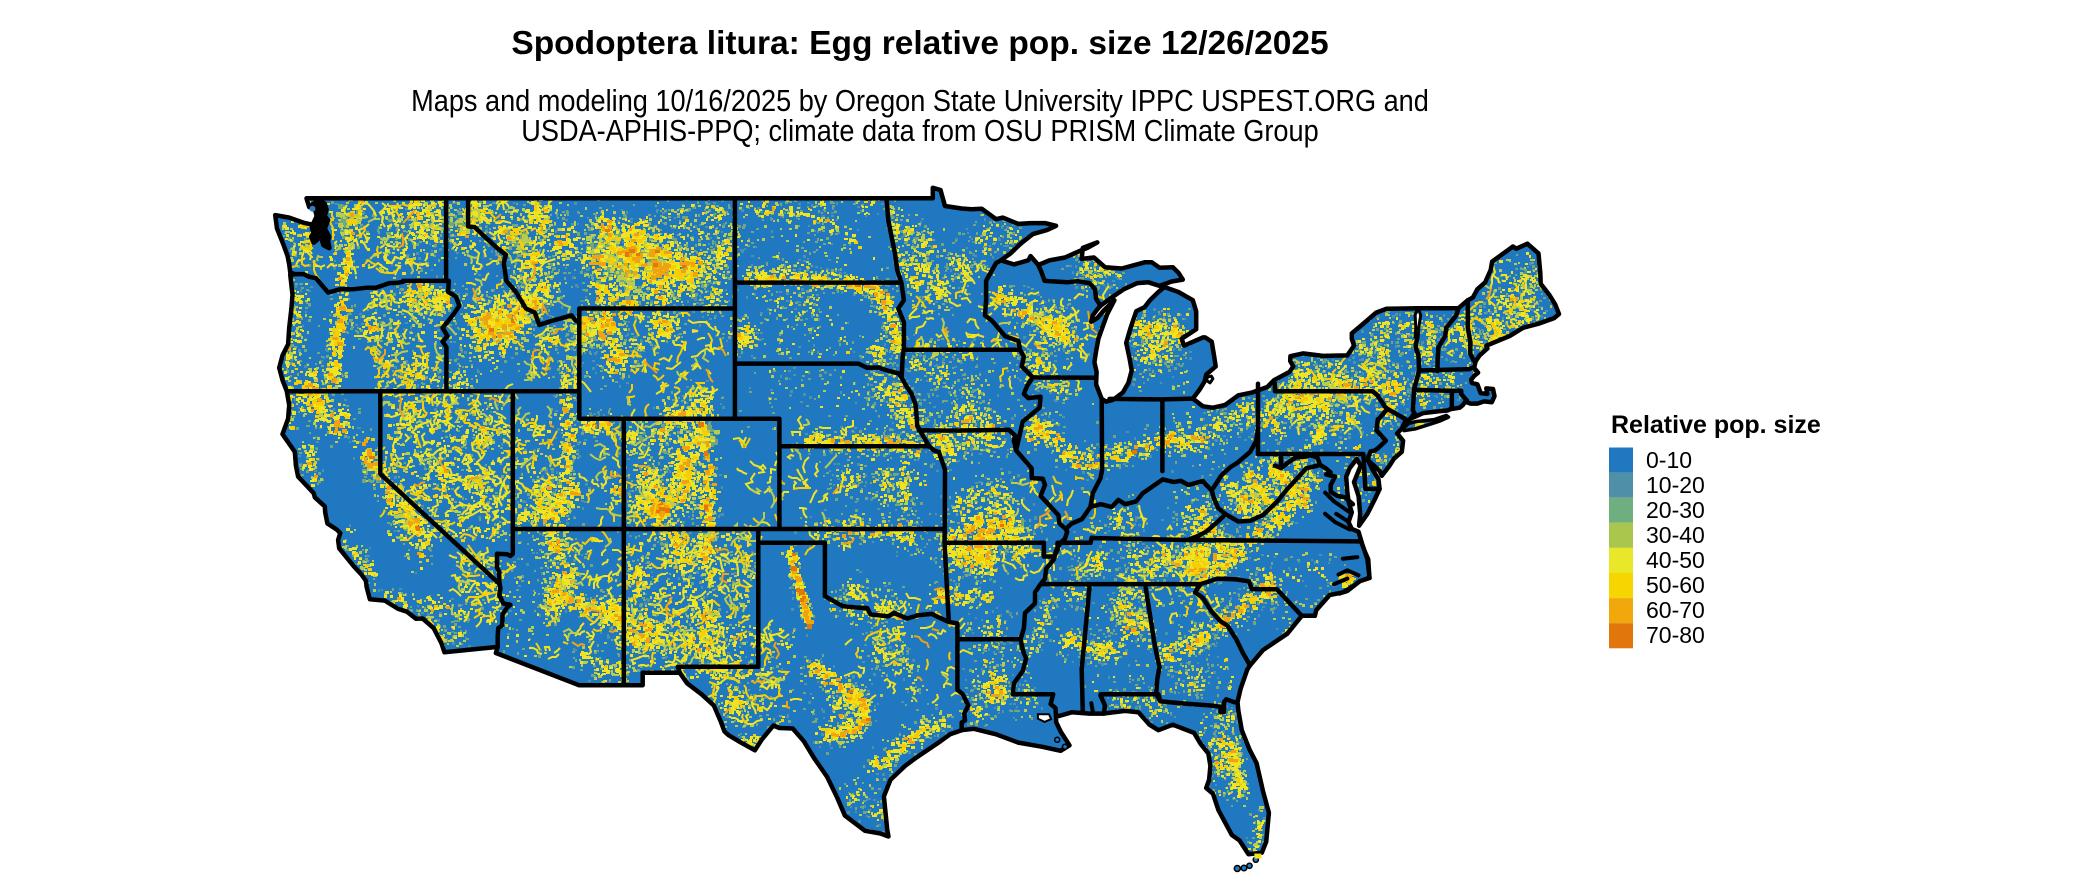 Image resolution: width=2100 pixels, height=892 pixels. Describe the element at coordinates (1675, 560) in the screenshot. I see `svg-text: 40-50` at that location.